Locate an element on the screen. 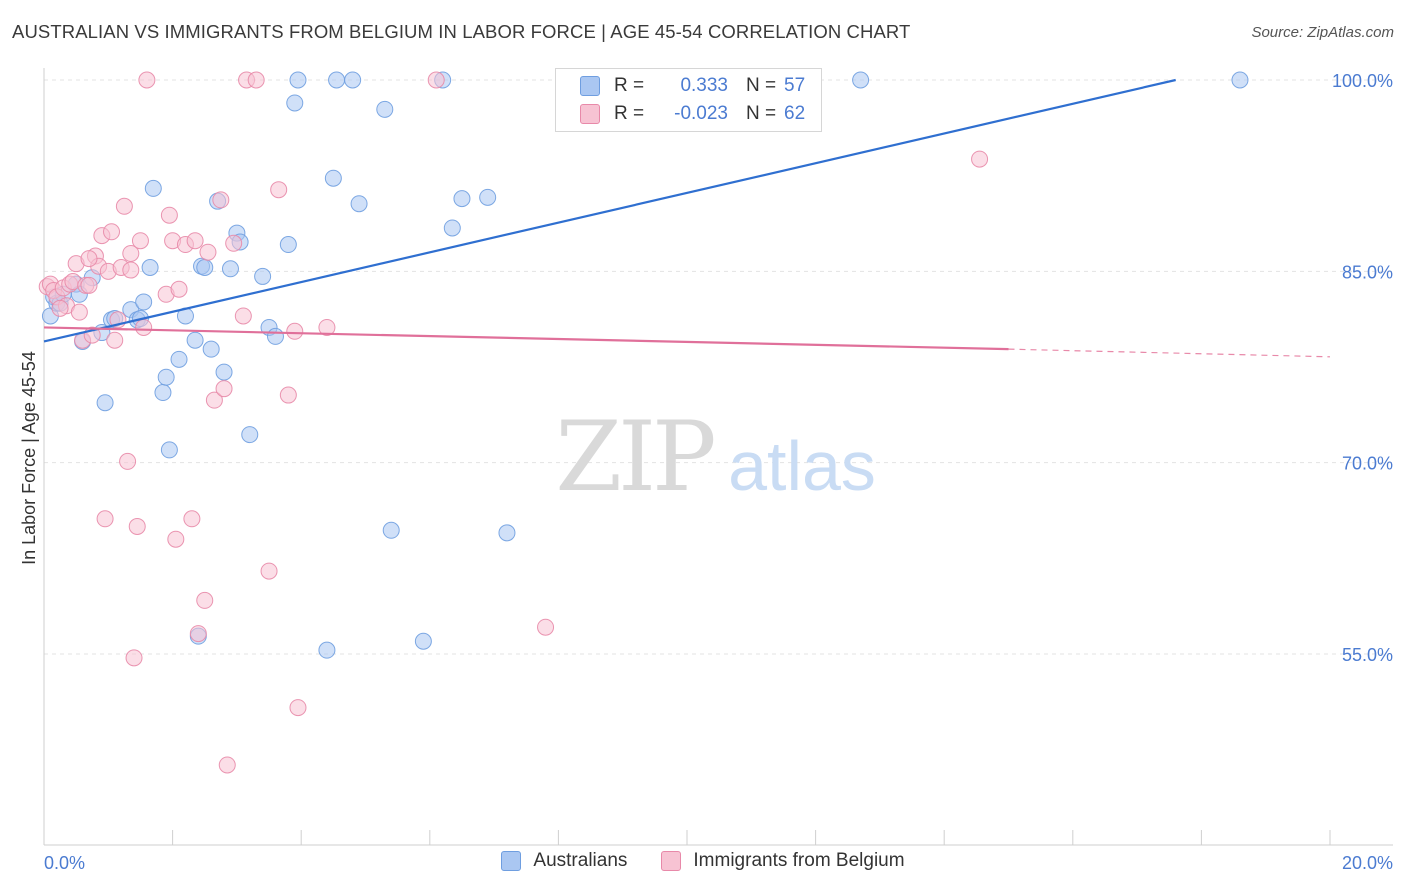 Image resolution: width=1406 pixels, height=892 pixels. x-tick-label-min: 0.0% is located at coordinates (64, 863).